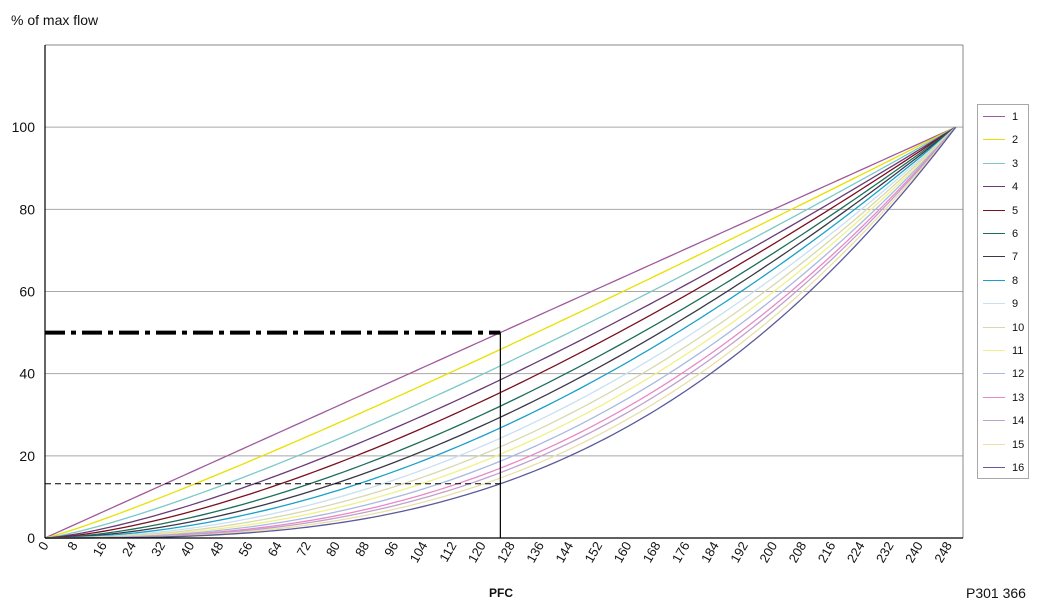 The width and height of the screenshot is (1039, 613). What do you see at coordinates (24, 127) in the screenshot?
I see `y-tick-label: 100` at bounding box center [24, 127].